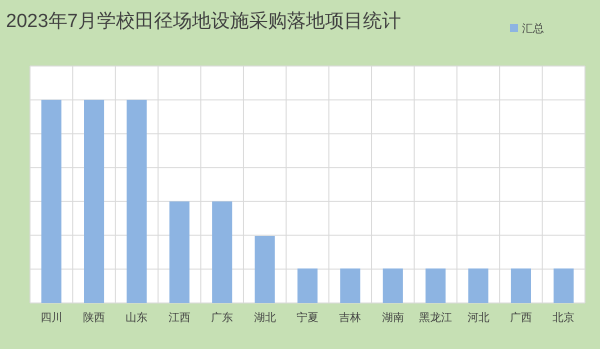  What do you see at coordinates (203, 21) in the screenshot?
I see `chart-title: 2023年7月学校田径场地设施采购落地项目统计` at bounding box center [203, 21].